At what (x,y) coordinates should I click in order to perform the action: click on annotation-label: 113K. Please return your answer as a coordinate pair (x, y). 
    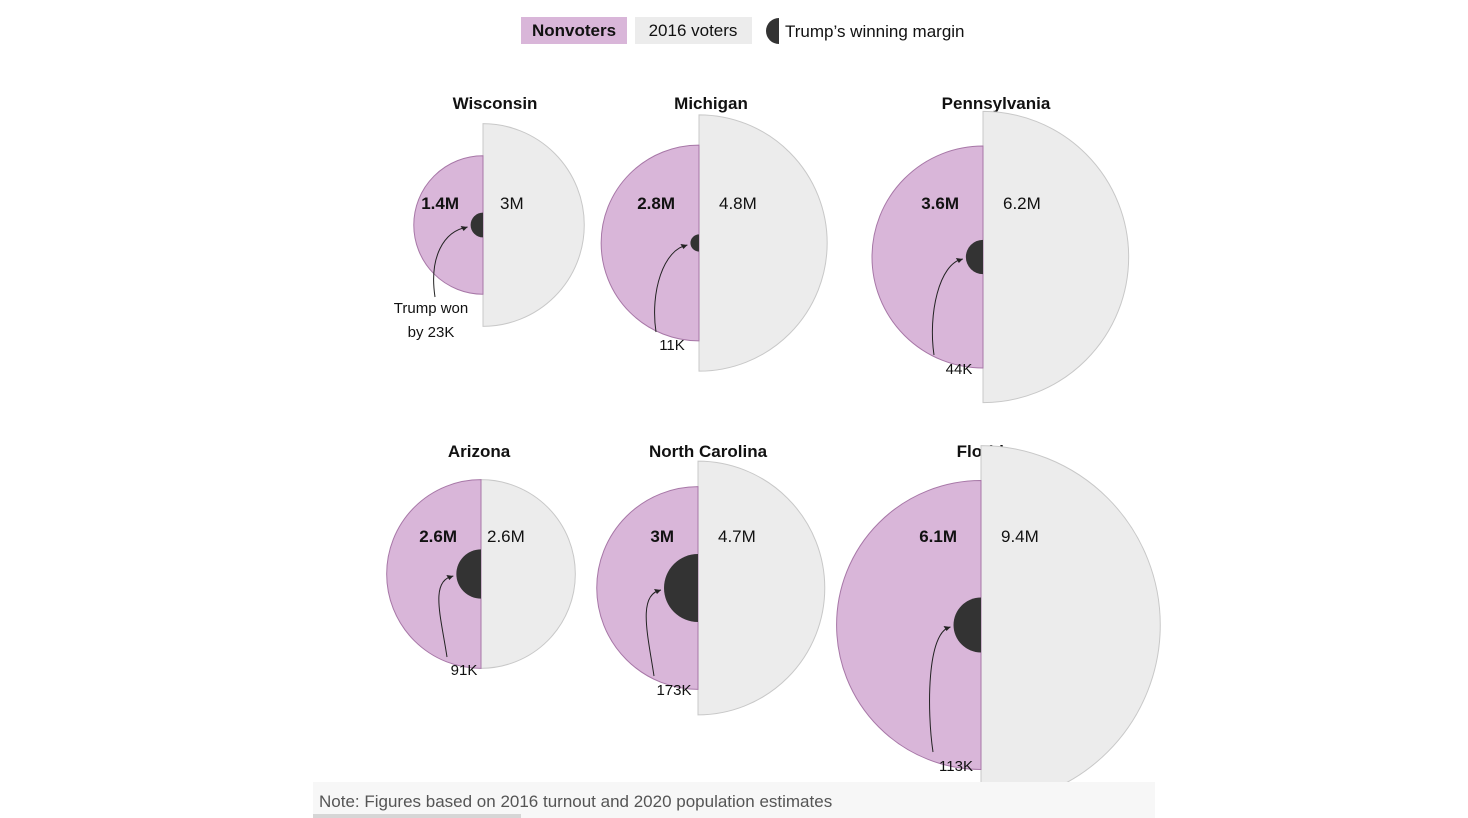
    Looking at the image, I should click on (956, 766).